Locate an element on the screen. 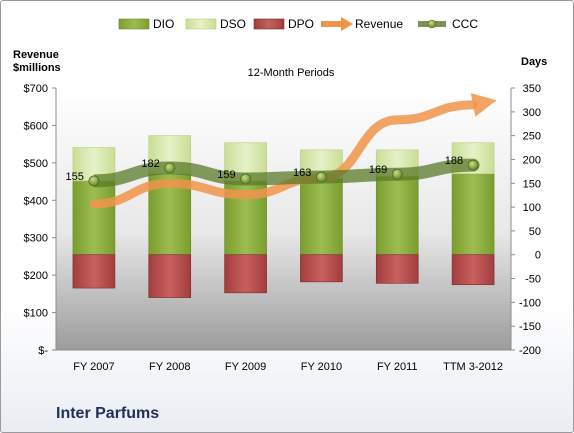 This screenshot has height=433, width=574. left-tick-label: $700 is located at coordinates (36, 89).